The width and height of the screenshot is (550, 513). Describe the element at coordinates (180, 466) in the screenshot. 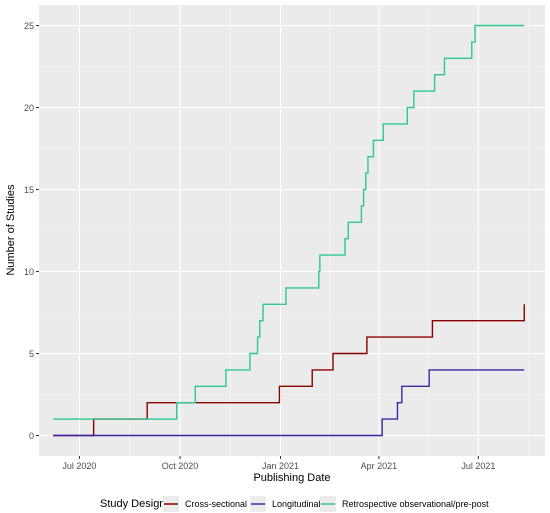

I see `x-tick-label: Oct 2020` at that location.